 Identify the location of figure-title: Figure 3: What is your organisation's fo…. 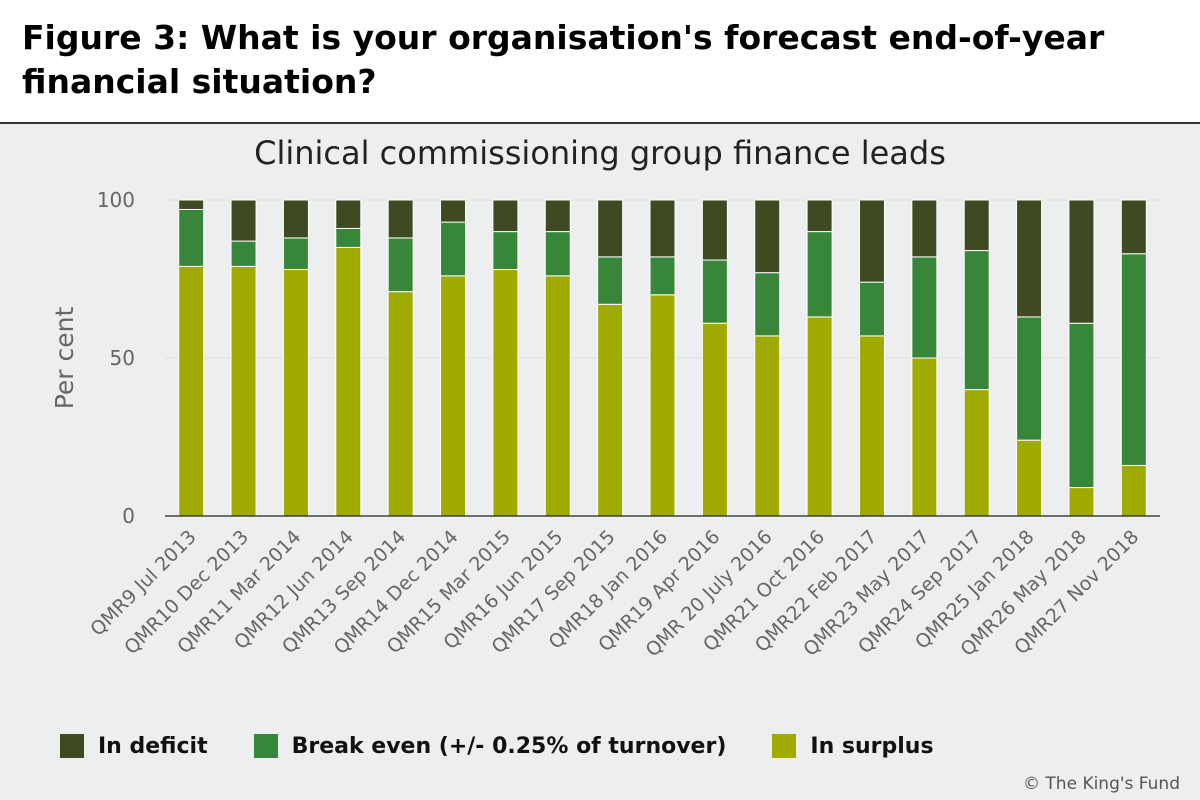
(563, 59).